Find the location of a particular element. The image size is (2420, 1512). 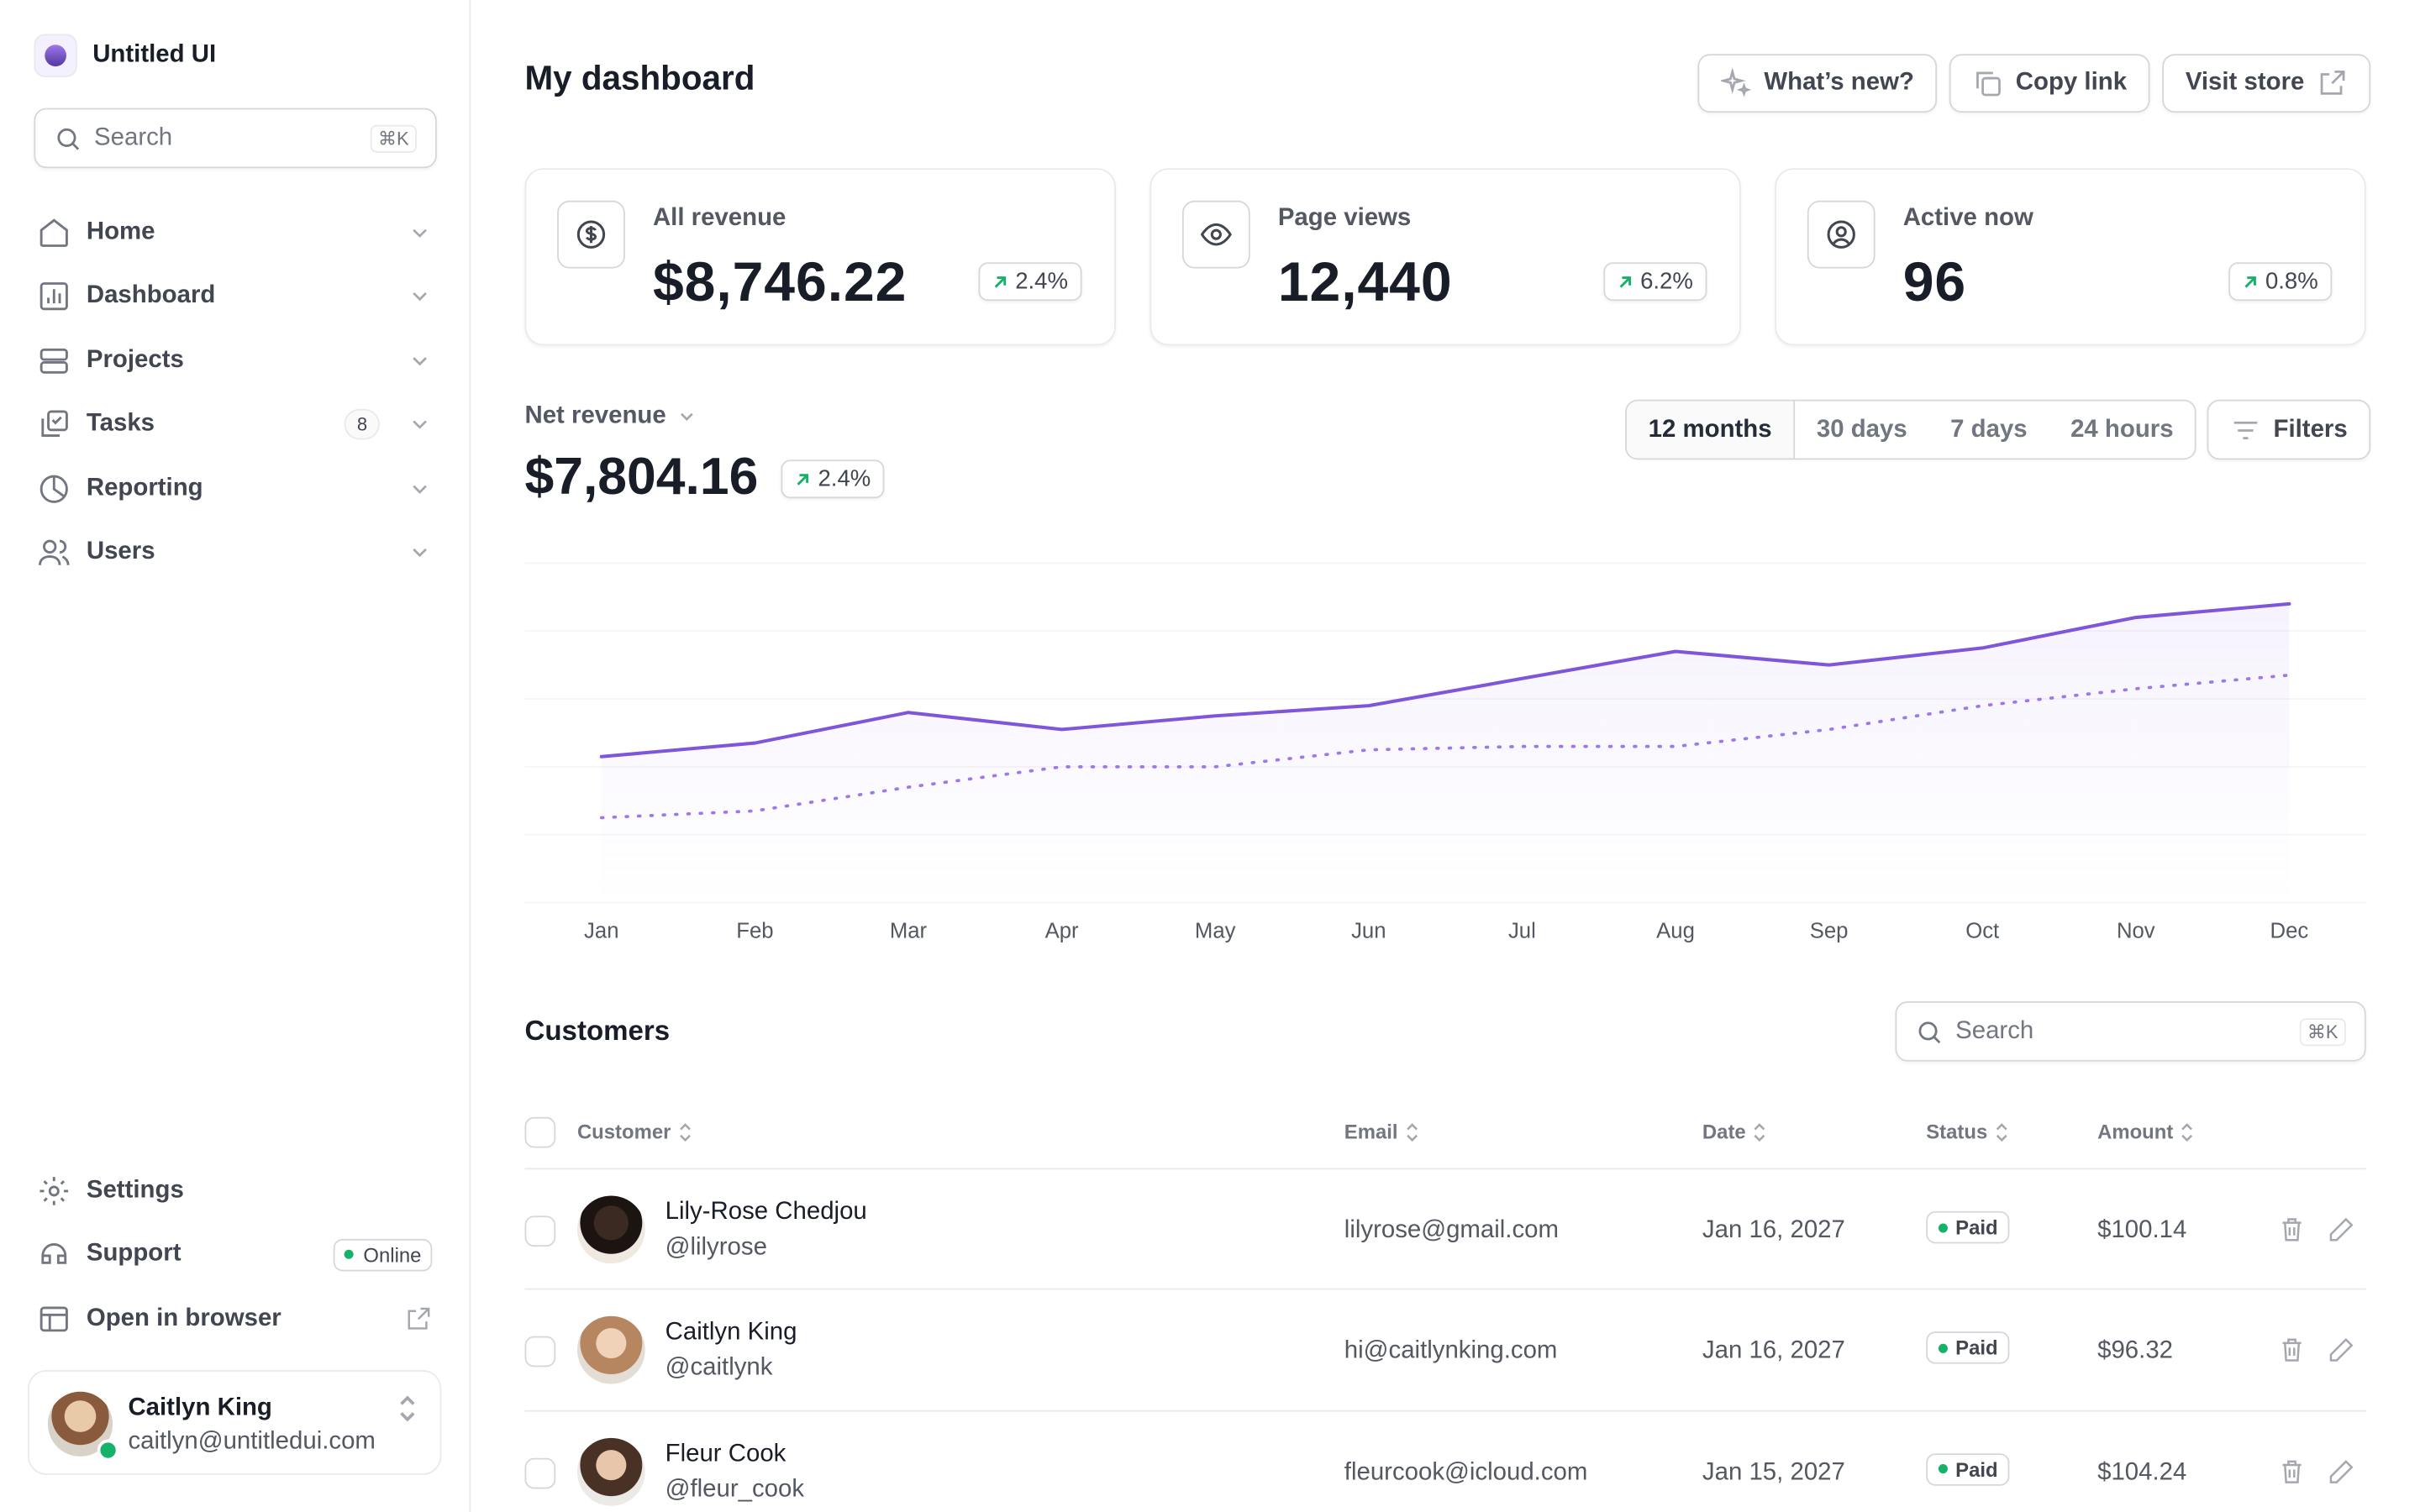

range-tab: 30 days is located at coordinates (1862, 429).